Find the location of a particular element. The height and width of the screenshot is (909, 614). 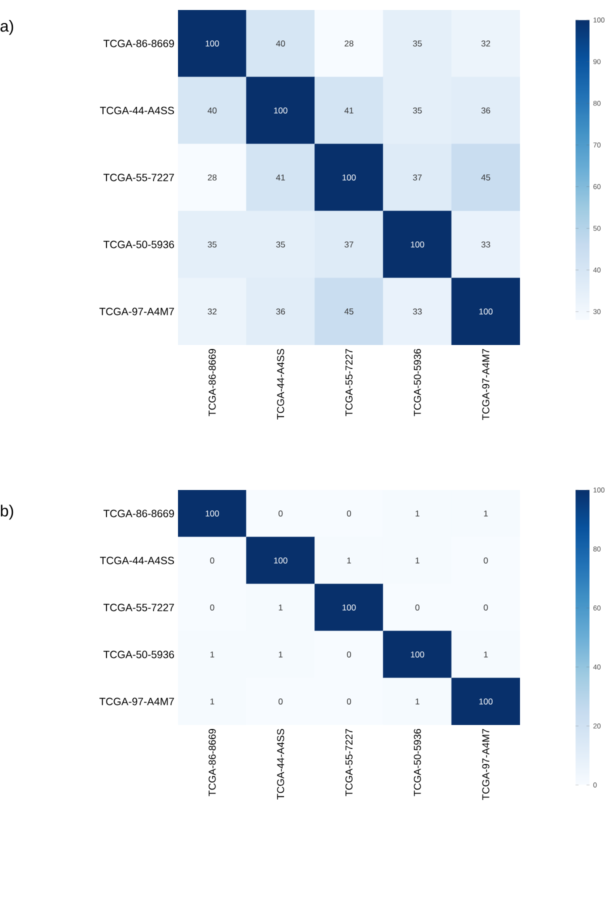

data-label: 33 is located at coordinates (485, 244).